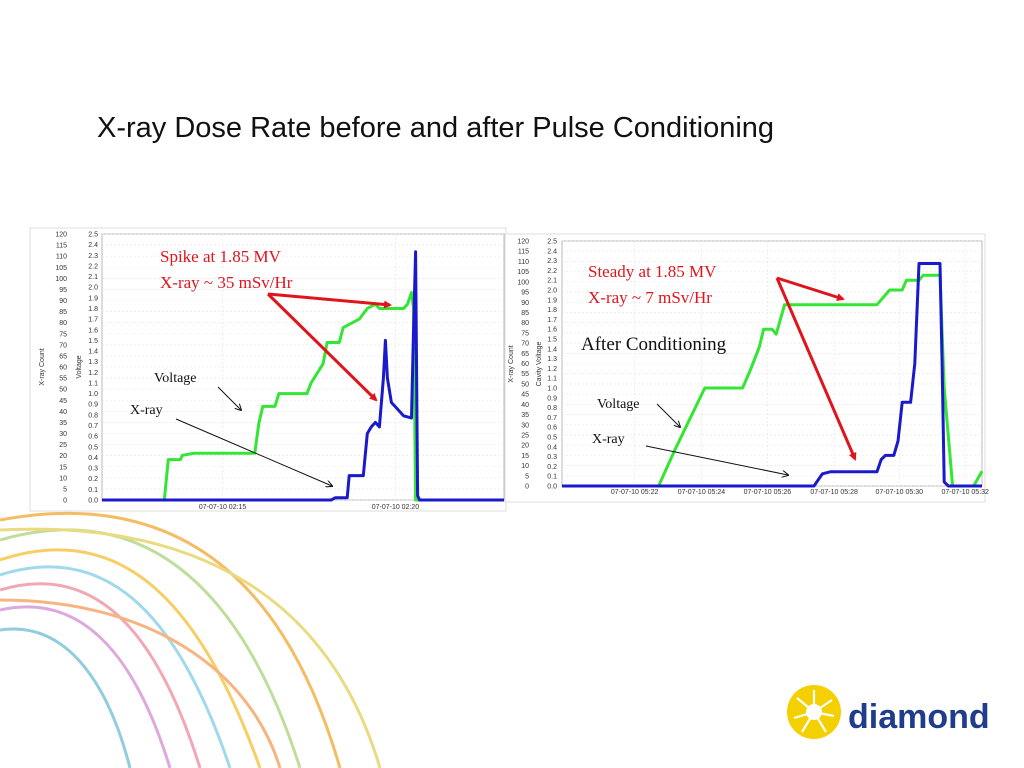 The width and height of the screenshot is (1024, 768). Describe the element at coordinates (552, 349) in the screenshot. I see `y-right-tick-label: 1.4` at that location.